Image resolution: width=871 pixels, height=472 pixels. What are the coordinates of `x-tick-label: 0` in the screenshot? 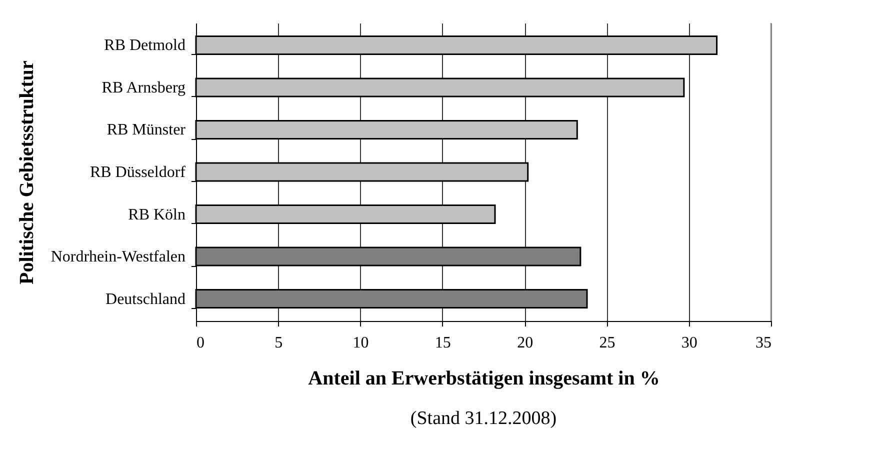 It's located at (200, 343).